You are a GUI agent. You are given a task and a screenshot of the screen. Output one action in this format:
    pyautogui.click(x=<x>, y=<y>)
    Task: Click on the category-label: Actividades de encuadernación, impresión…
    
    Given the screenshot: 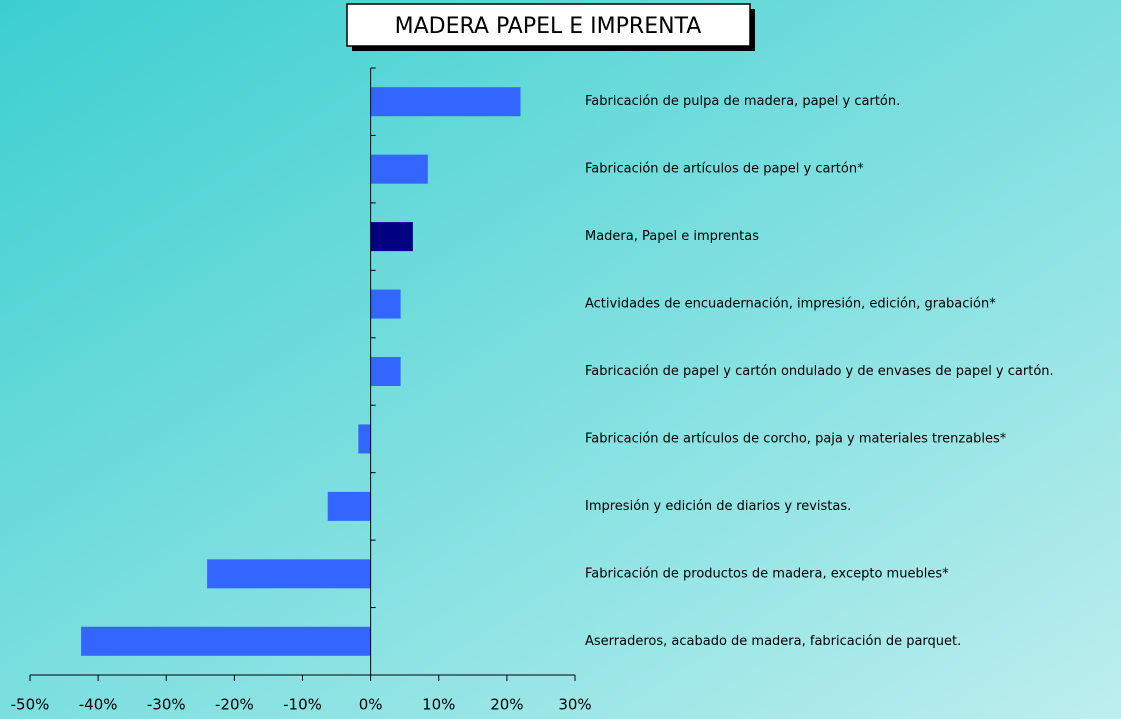 What is the action you would take?
    pyautogui.click(x=790, y=304)
    